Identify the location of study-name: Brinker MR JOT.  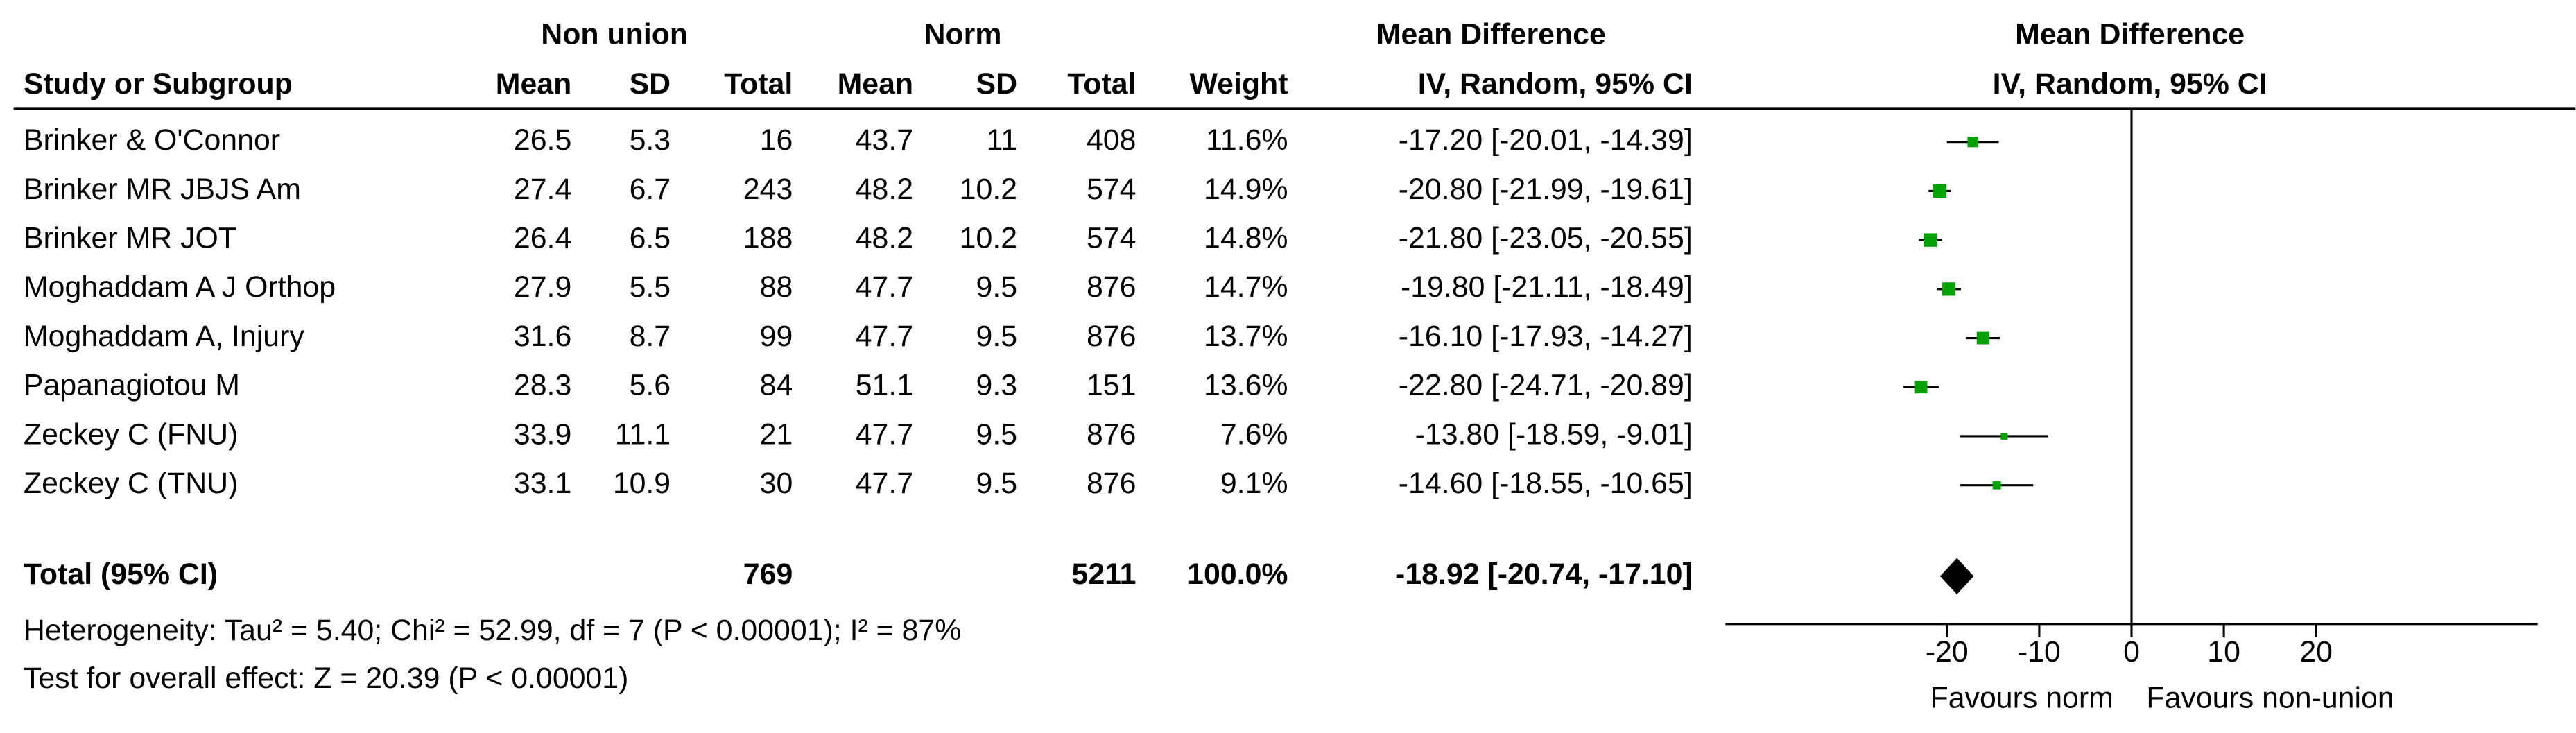
(130, 238).